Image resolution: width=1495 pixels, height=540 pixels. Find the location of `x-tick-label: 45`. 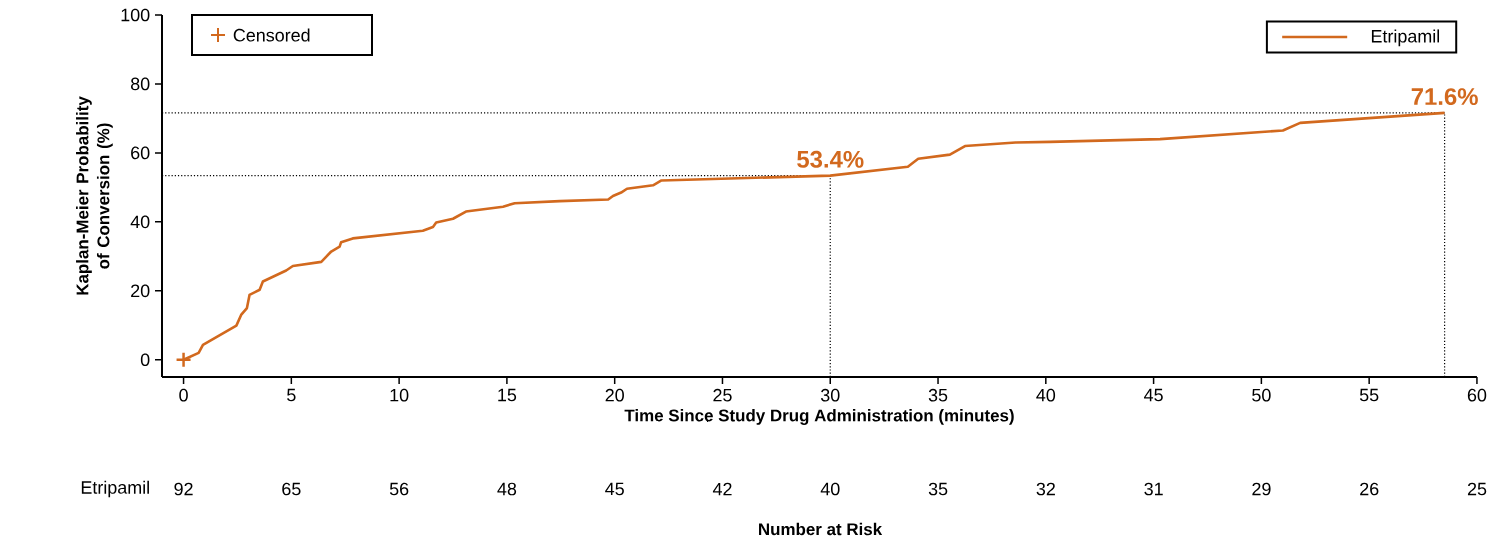

x-tick-label: 45 is located at coordinates (1153, 395).